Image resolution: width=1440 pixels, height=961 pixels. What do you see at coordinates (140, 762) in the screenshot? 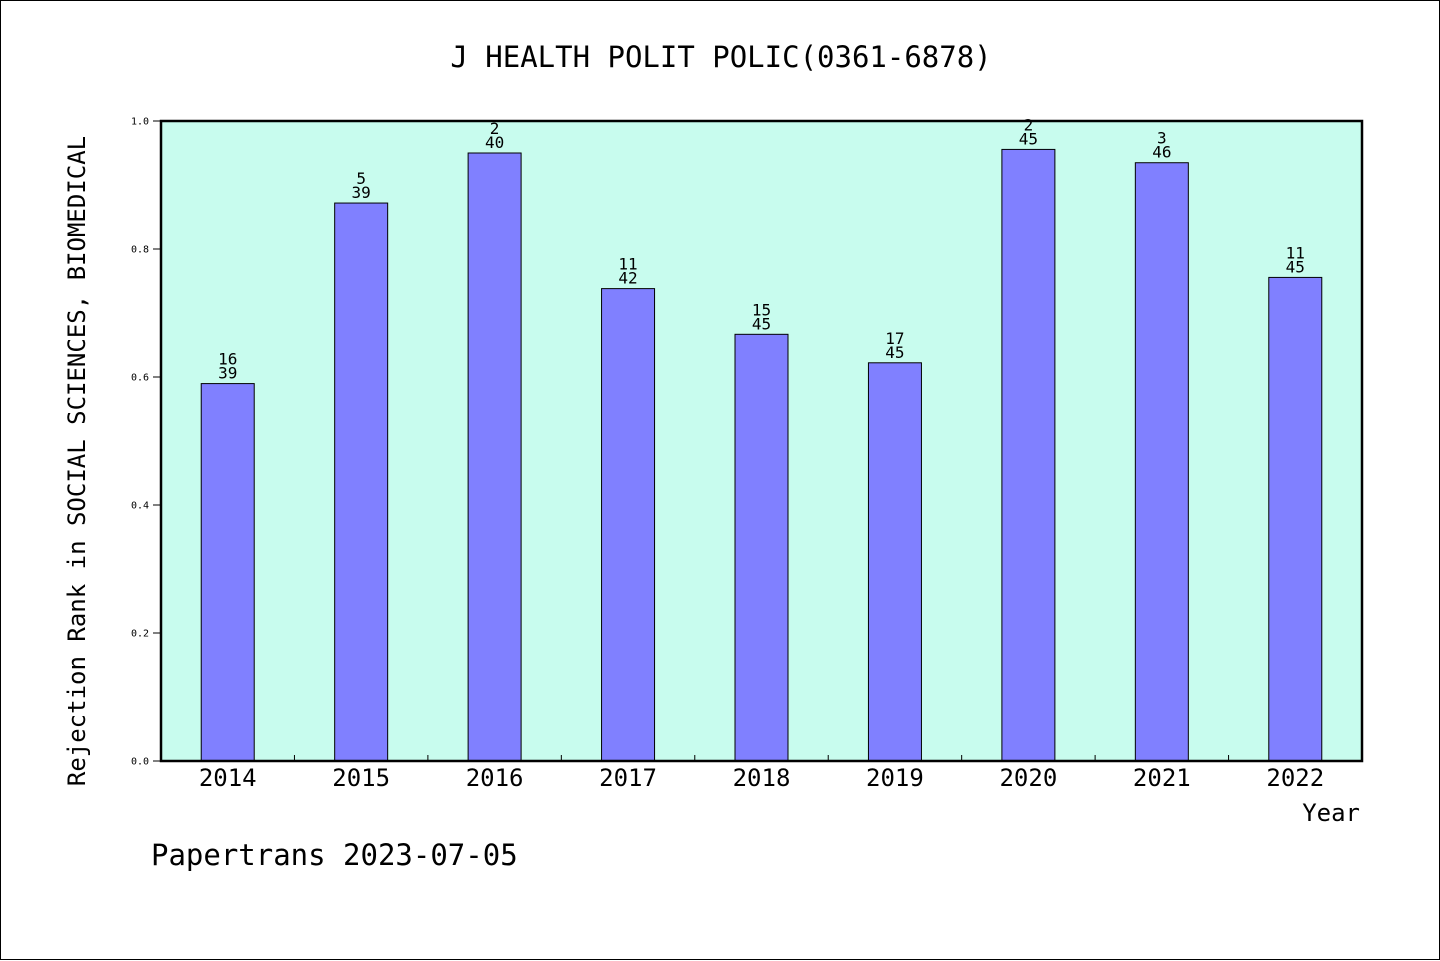
I see `y-tick-label: 0.0` at bounding box center [140, 762].